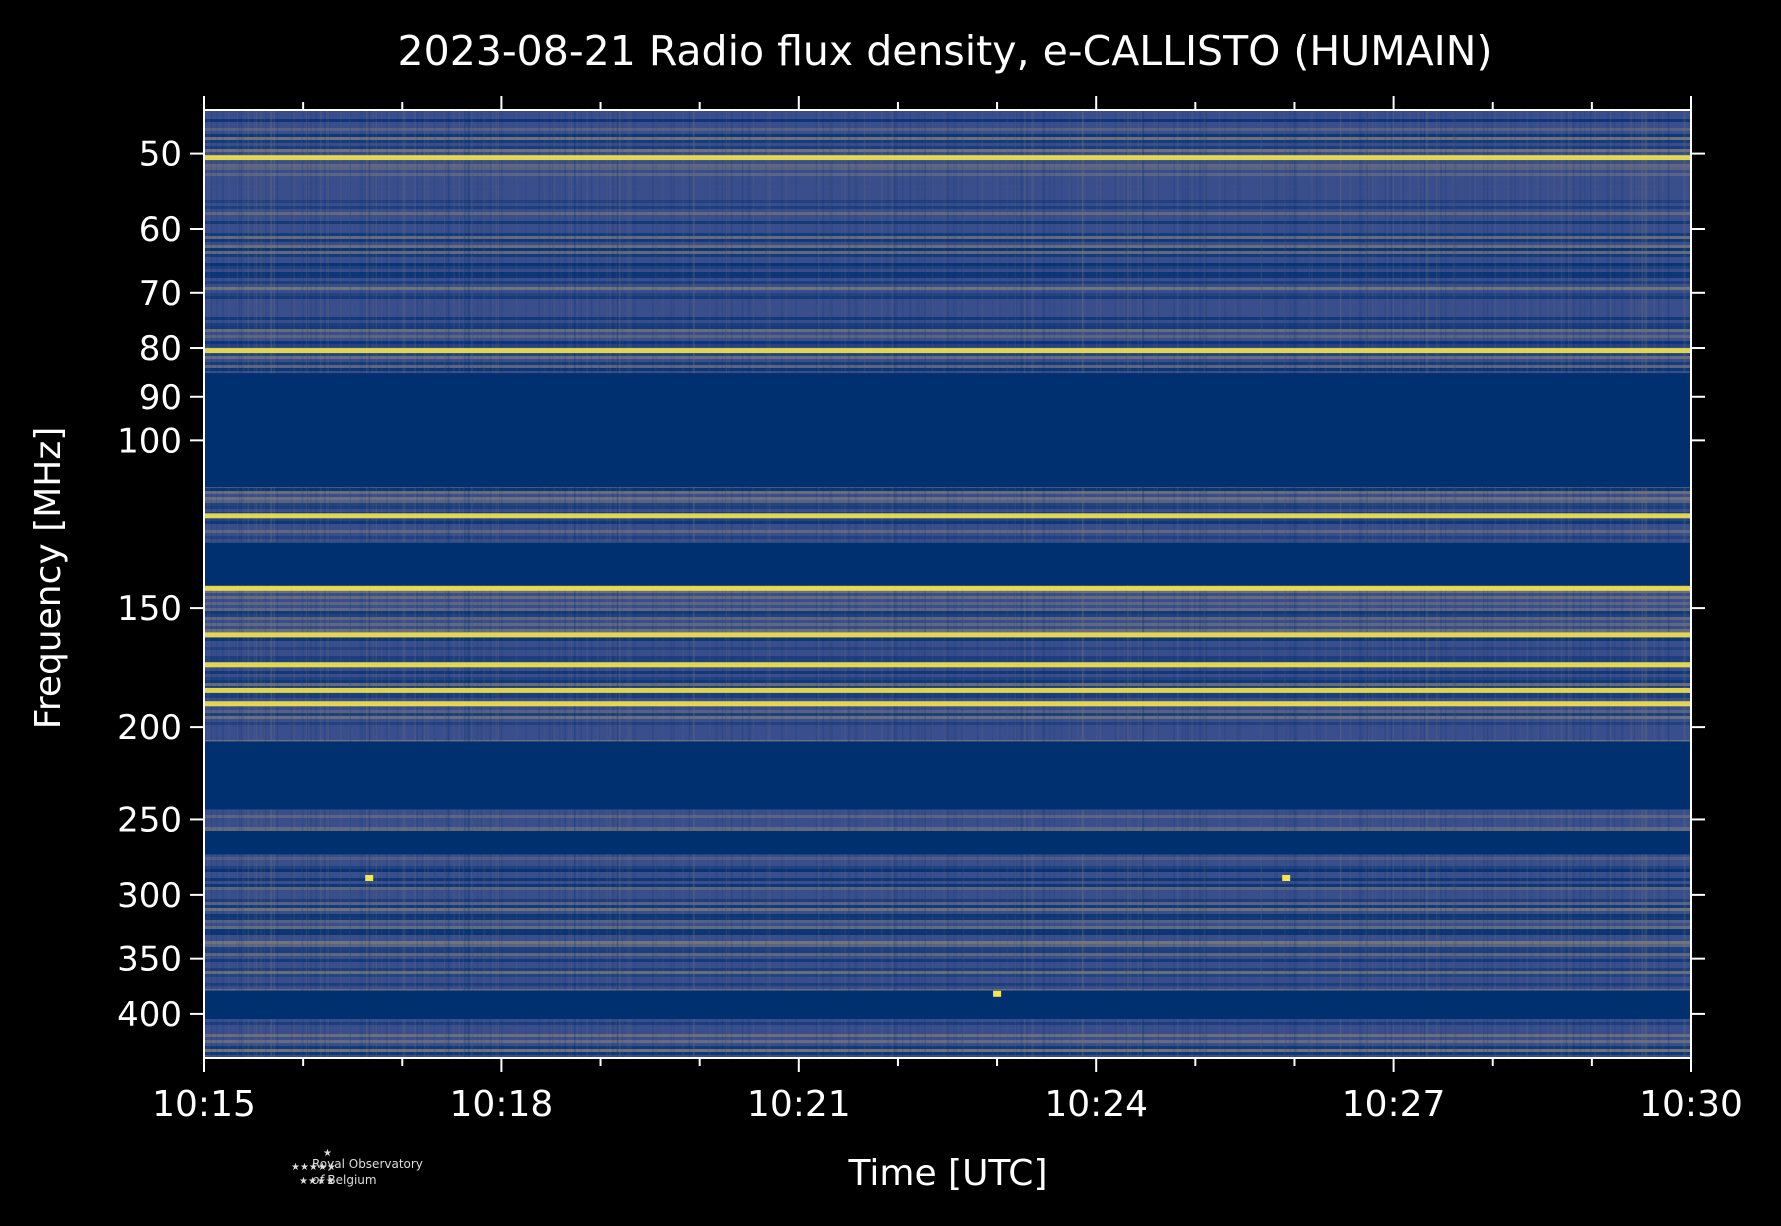 This screenshot has height=1226, width=1781. I want to click on logo-text: Royal Observatory of Belgium, so click(367, 1172).